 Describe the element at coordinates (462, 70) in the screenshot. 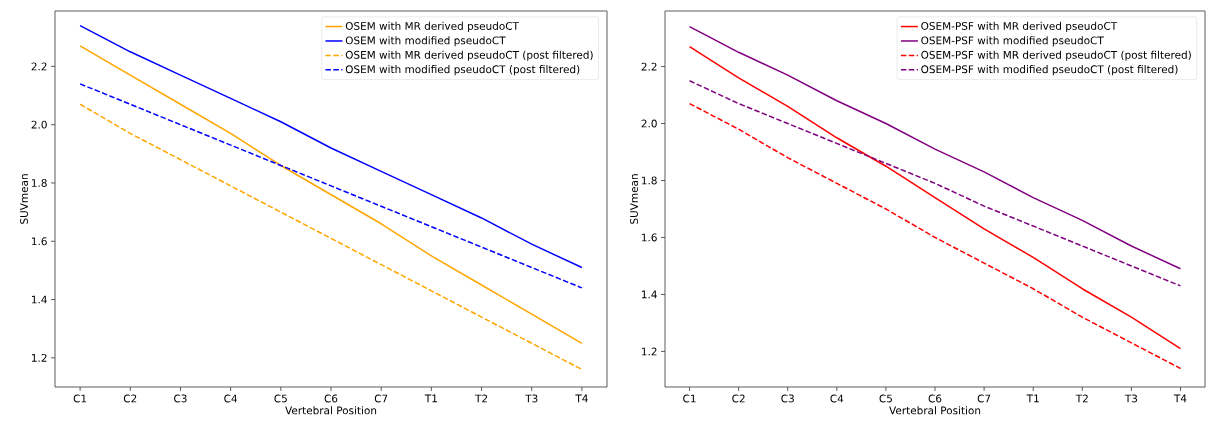

I see `legend-label: OSEM with modified pseudoCT (post filtered)` at that location.